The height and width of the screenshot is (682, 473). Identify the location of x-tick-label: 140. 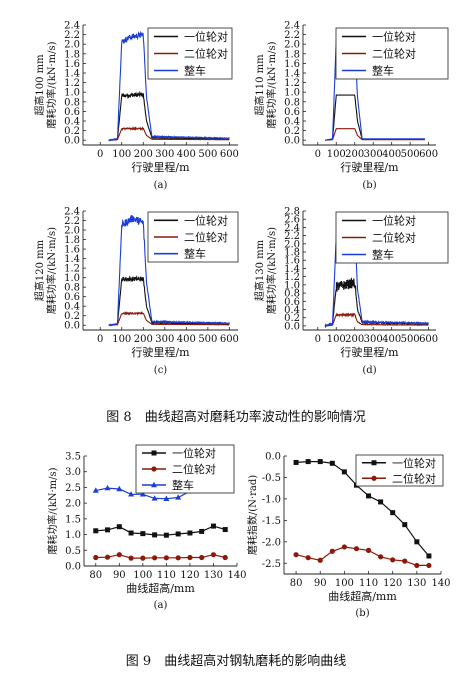
(440, 583).